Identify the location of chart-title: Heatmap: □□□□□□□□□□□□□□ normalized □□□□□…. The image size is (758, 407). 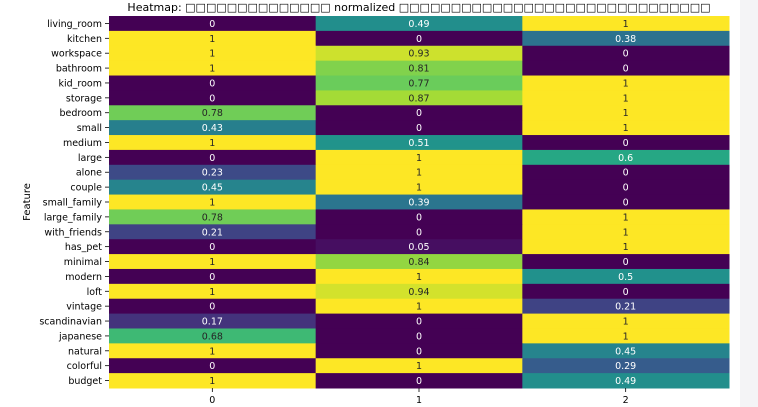
(418, 7).